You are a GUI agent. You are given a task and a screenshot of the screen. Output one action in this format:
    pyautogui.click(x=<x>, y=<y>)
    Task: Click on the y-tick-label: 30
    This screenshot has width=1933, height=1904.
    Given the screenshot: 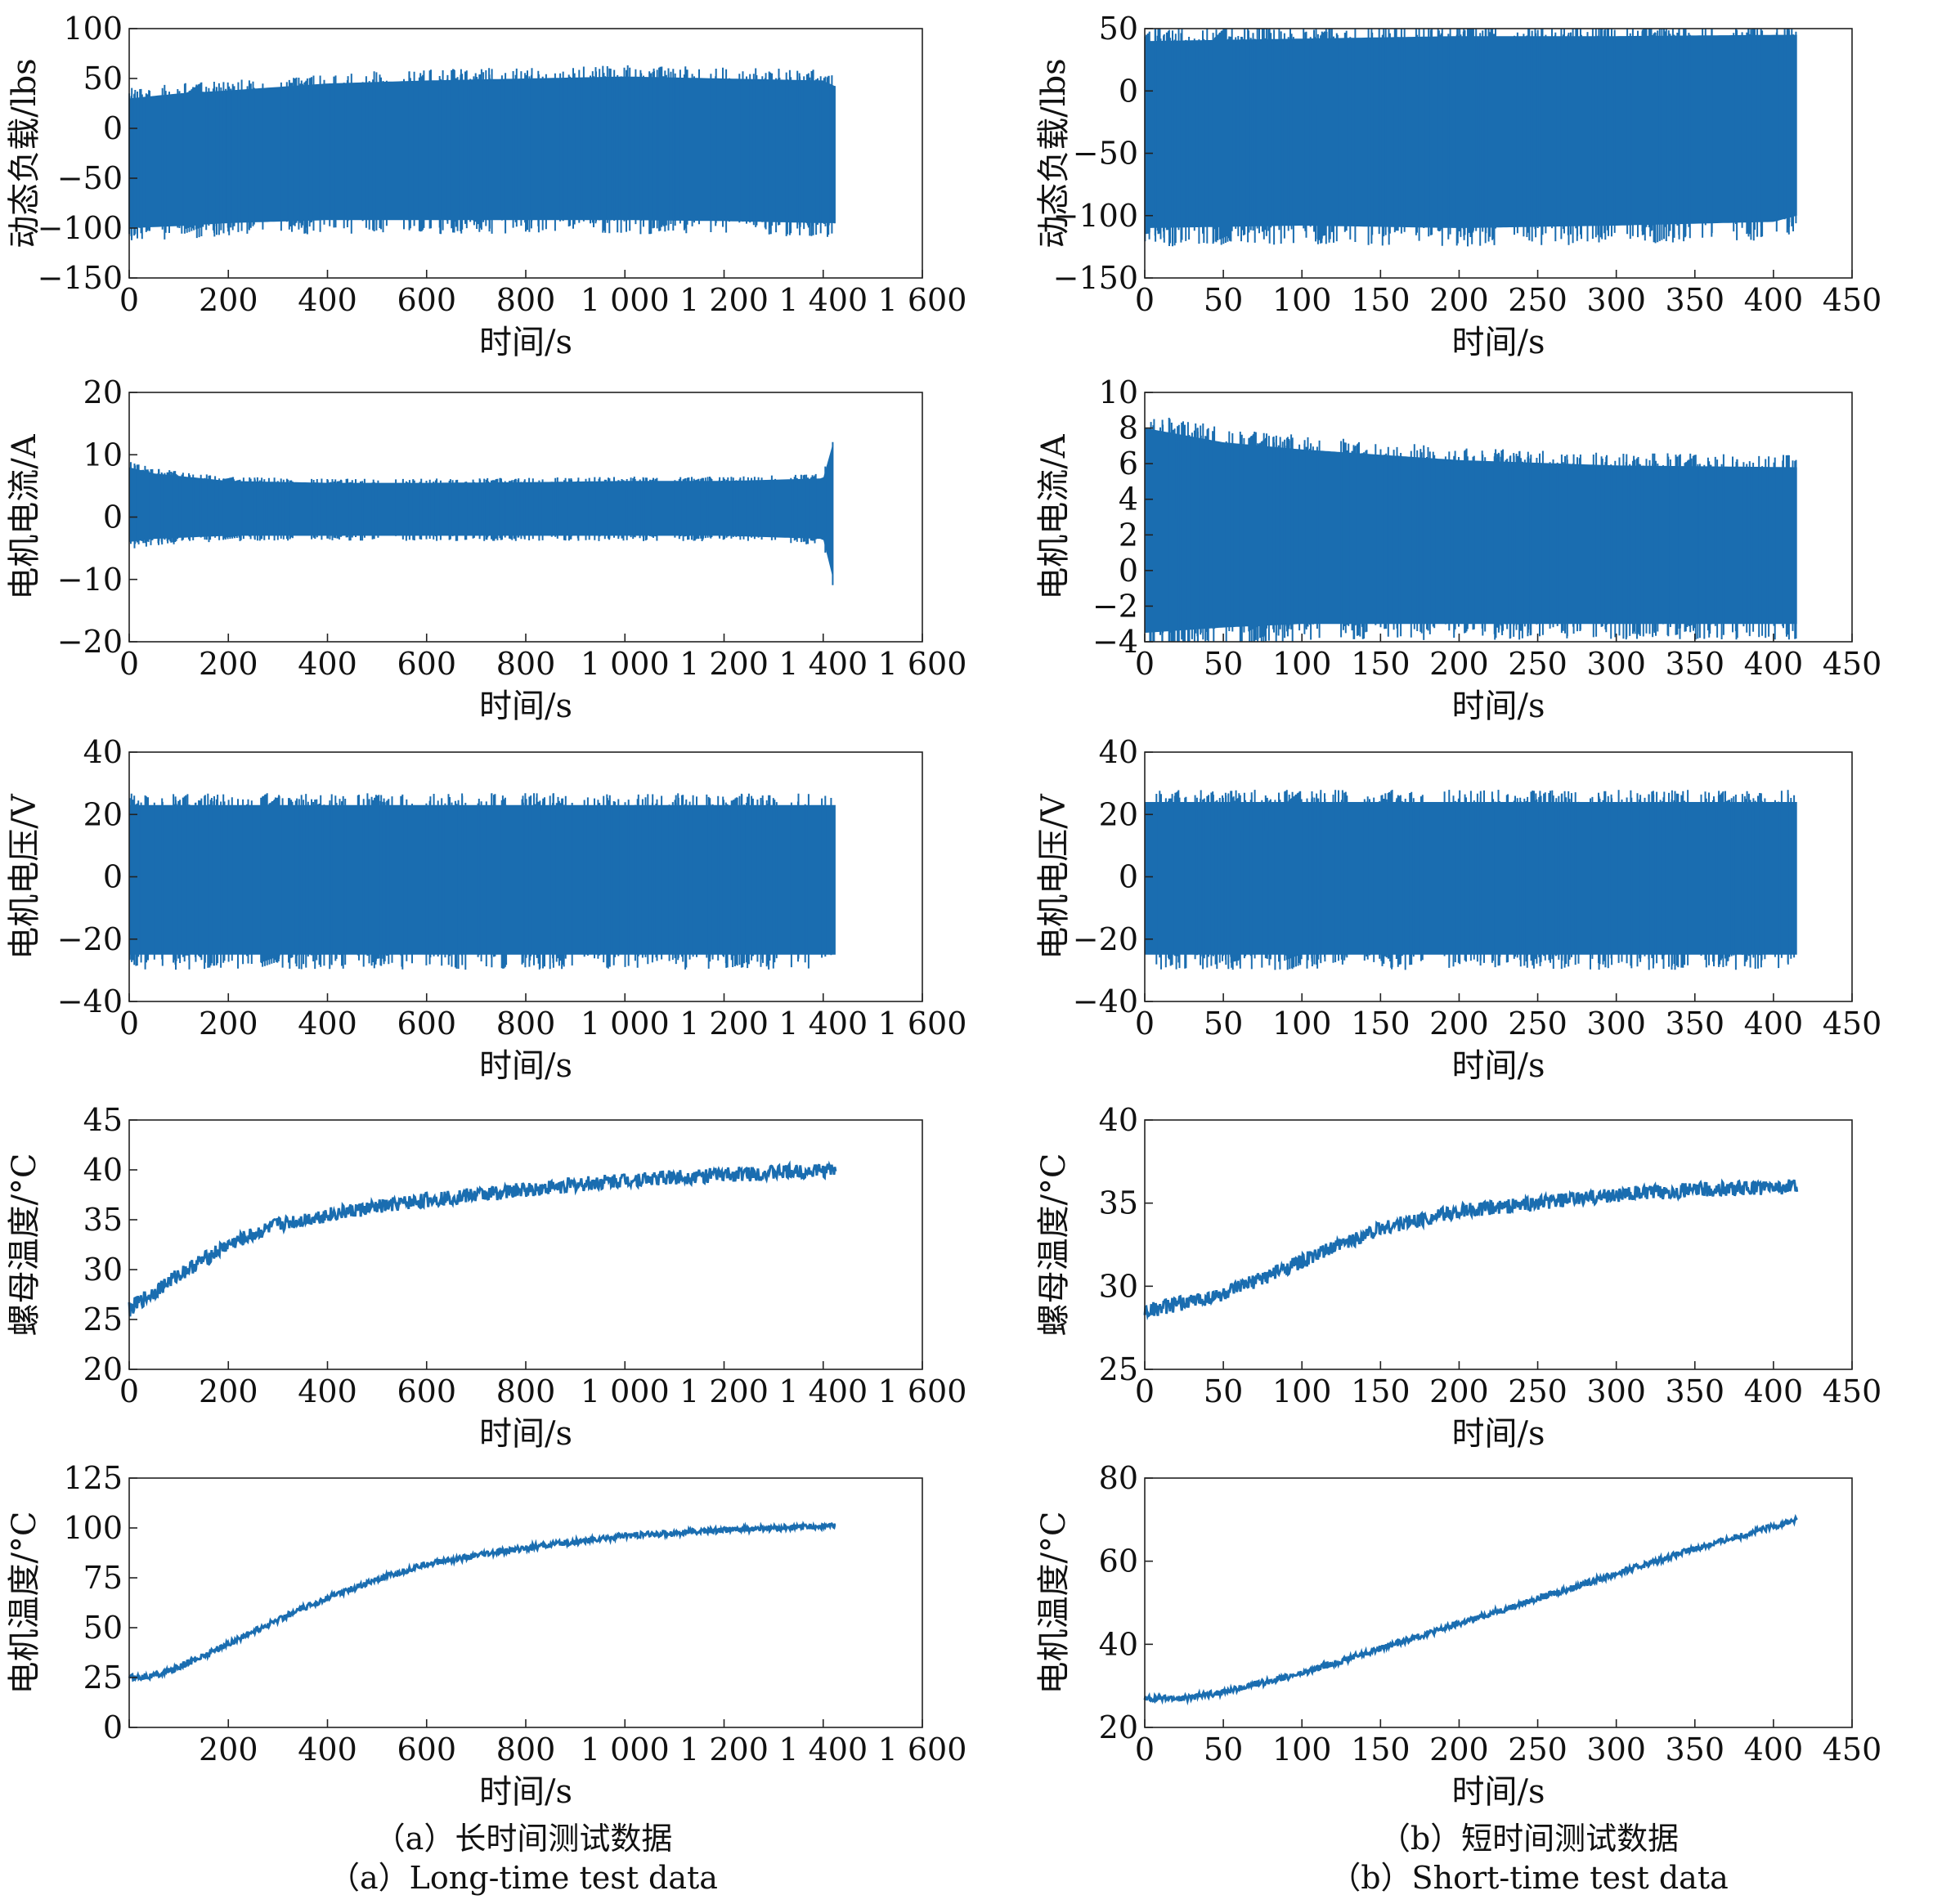 What is the action you would take?
    pyautogui.click(x=1118, y=1286)
    